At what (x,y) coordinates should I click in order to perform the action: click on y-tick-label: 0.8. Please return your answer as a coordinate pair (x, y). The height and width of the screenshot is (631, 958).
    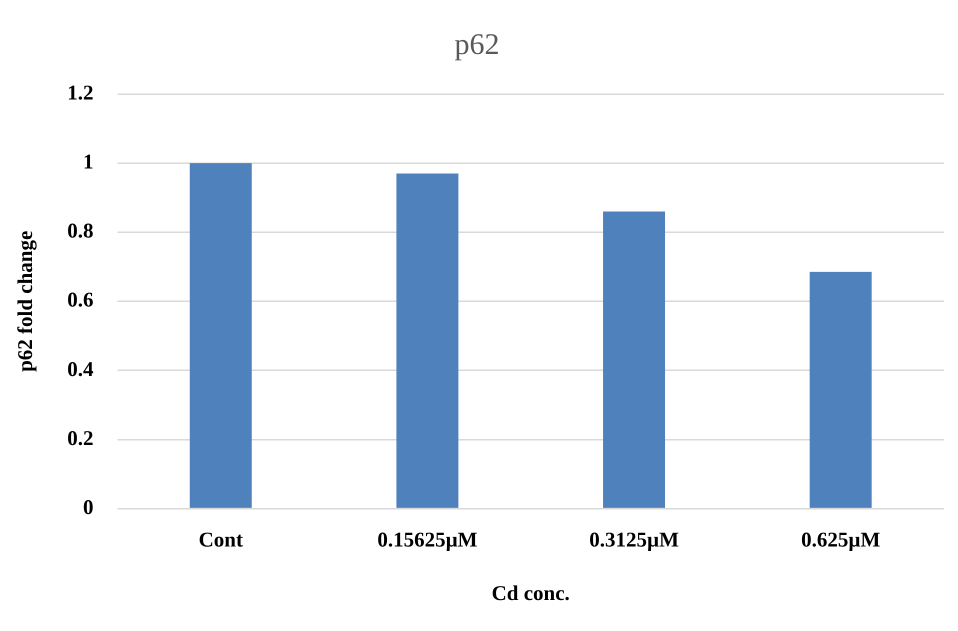
    Looking at the image, I should click on (80, 230).